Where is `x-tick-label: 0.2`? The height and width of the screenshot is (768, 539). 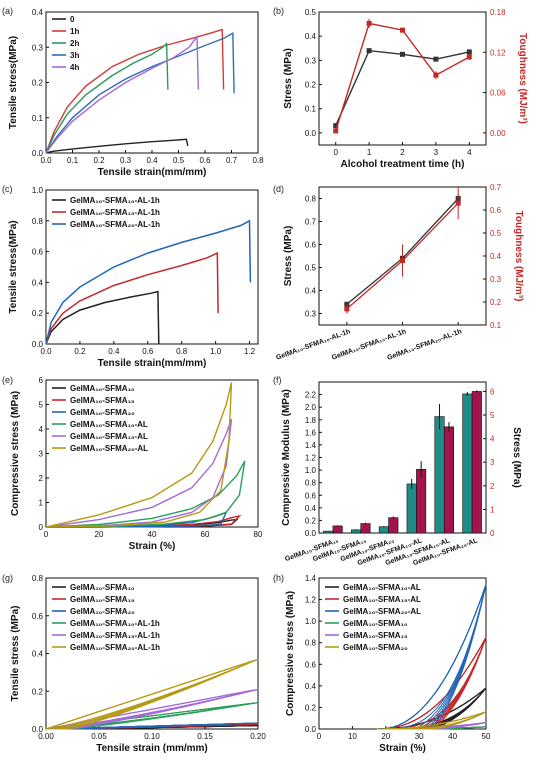 x-tick-label: 0.2 is located at coordinates (80, 351).